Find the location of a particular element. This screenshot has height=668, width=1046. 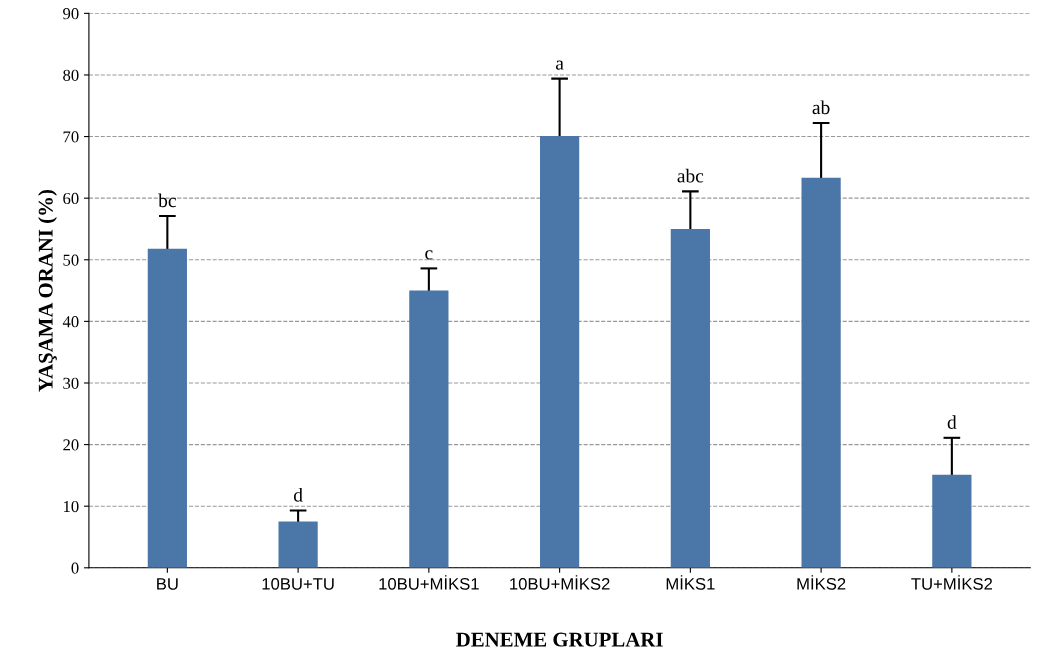

x-tick-label: MİKS2 is located at coordinates (821, 582).